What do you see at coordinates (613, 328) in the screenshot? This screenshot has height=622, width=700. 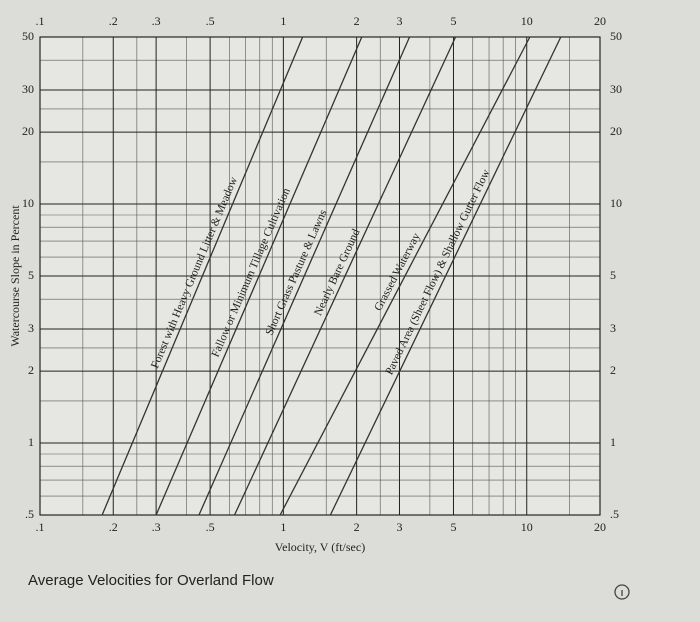 I see `y-tick-label-right: 3` at bounding box center [613, 328].